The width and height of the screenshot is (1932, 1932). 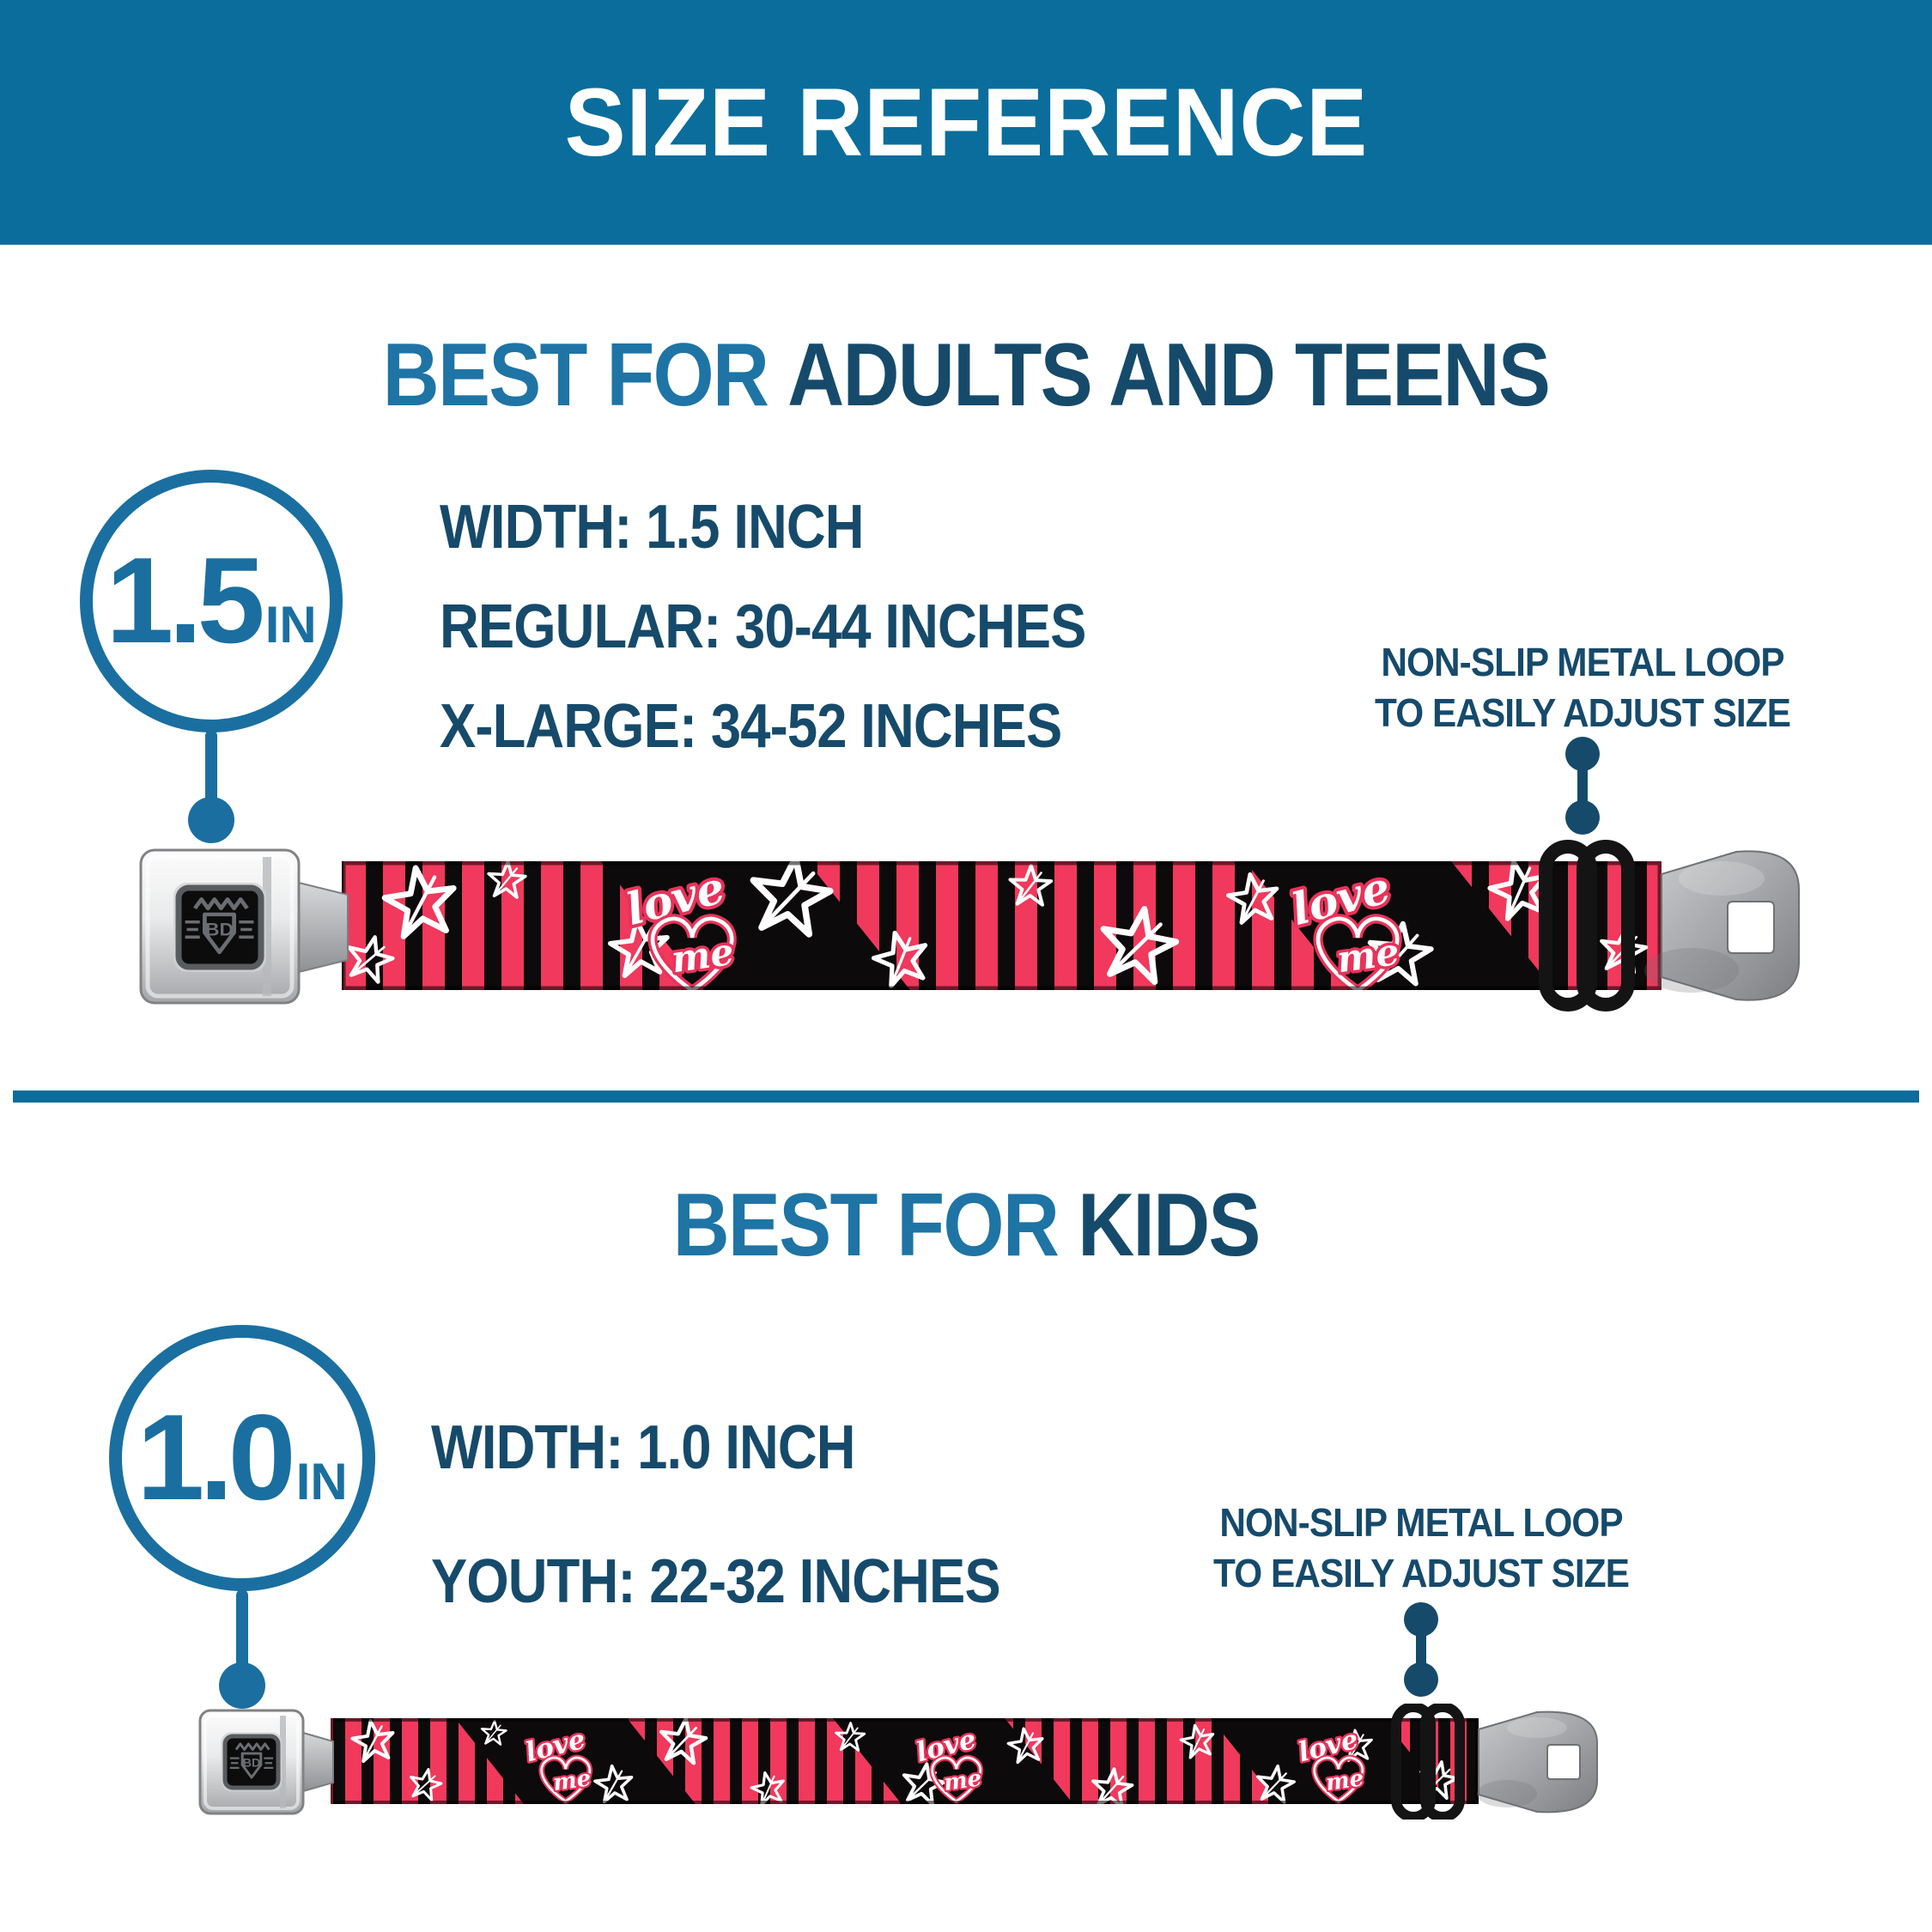 I want to click on page-title: SIZE REFERENCE, so click(x=966, y=123).